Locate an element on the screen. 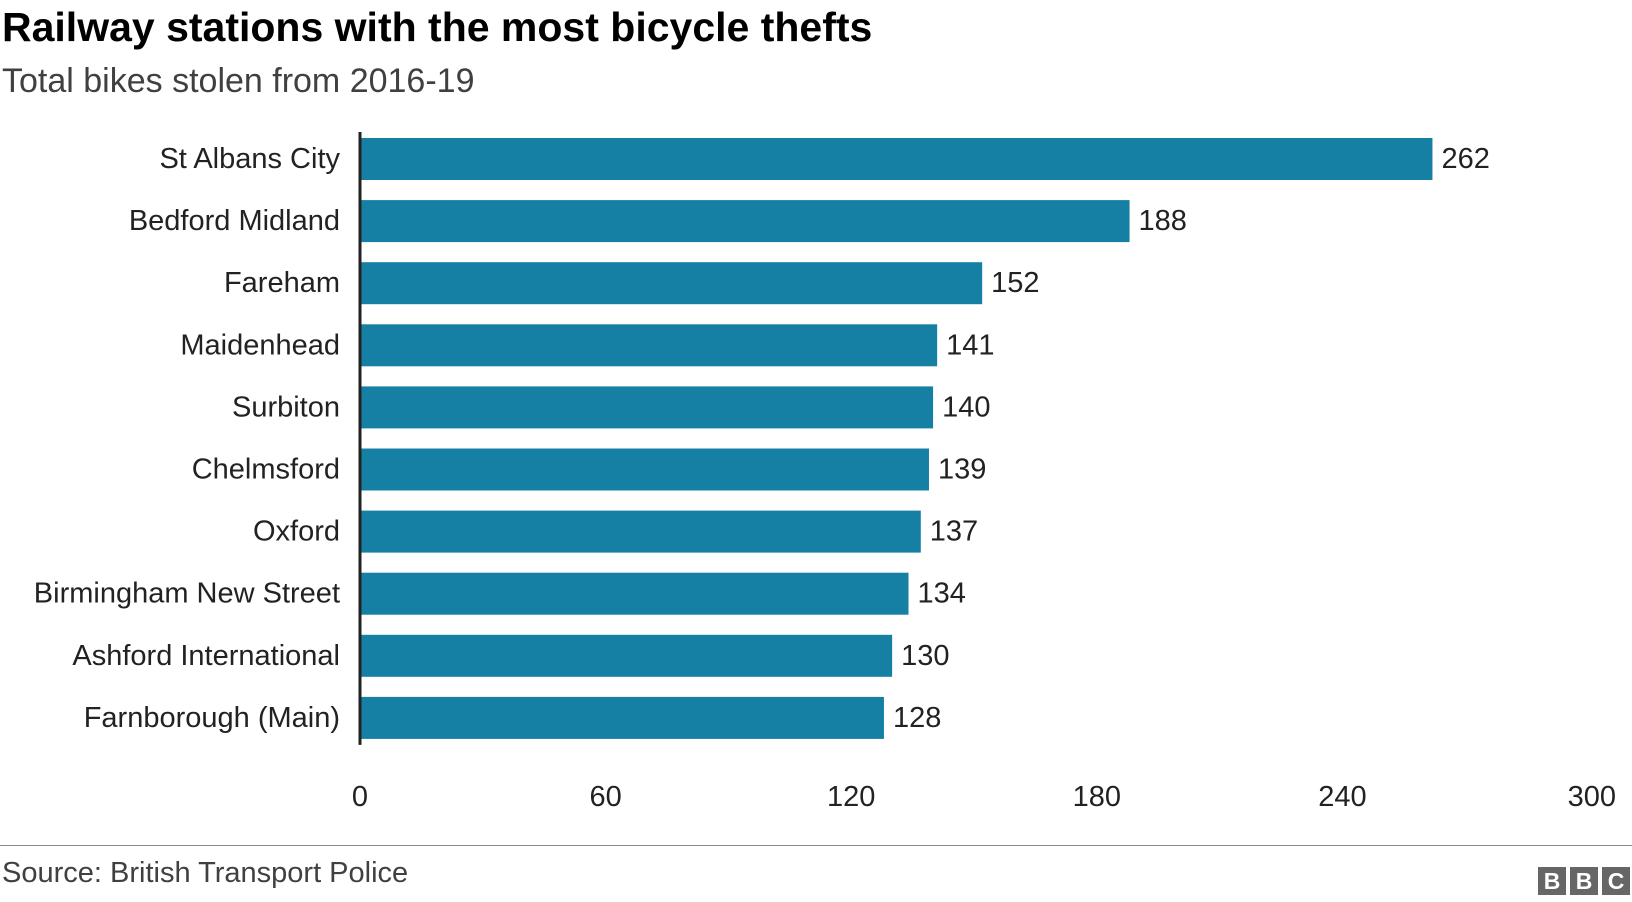 This screenshot has width=1632, height=902. footer-divider is located at coordinates (816, 845).